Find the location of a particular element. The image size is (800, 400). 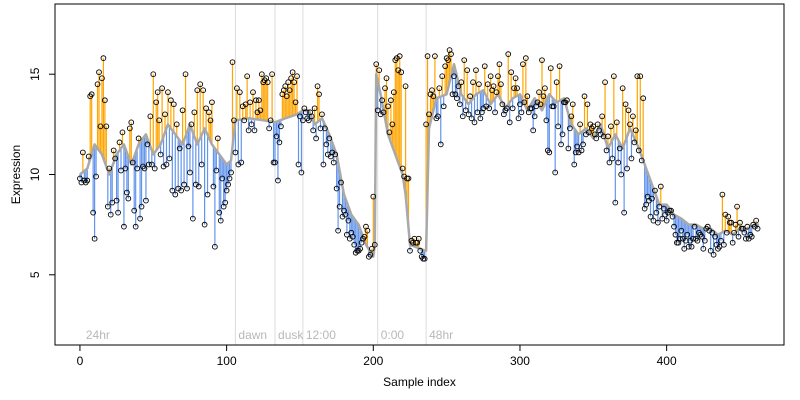

y-tick-label: 5 is located at coordinates (35, 274).